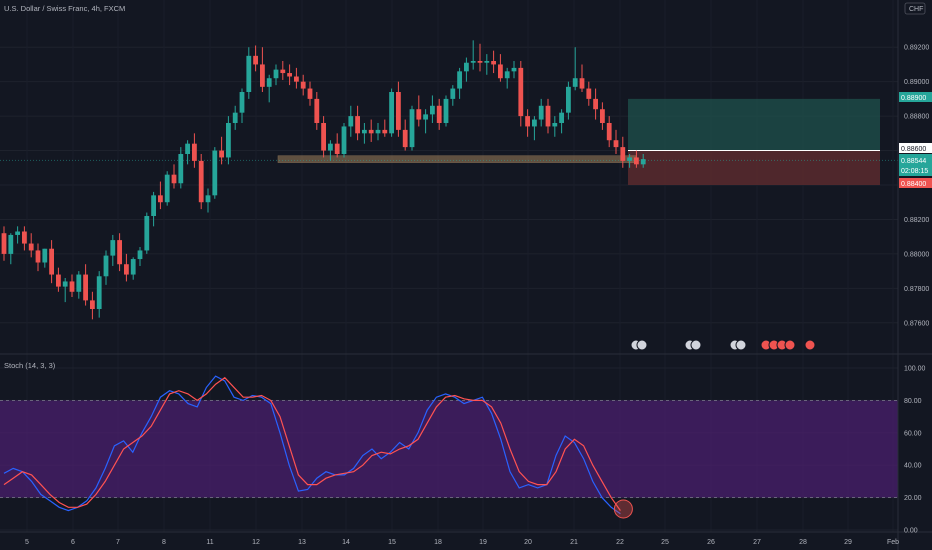 The height and width of the screenshot is (550, 932). What do you see at coordinates (913, 498) in the screenshot?
I see `stoch-tick-label: 20.00` at bounding box center [913, 498].